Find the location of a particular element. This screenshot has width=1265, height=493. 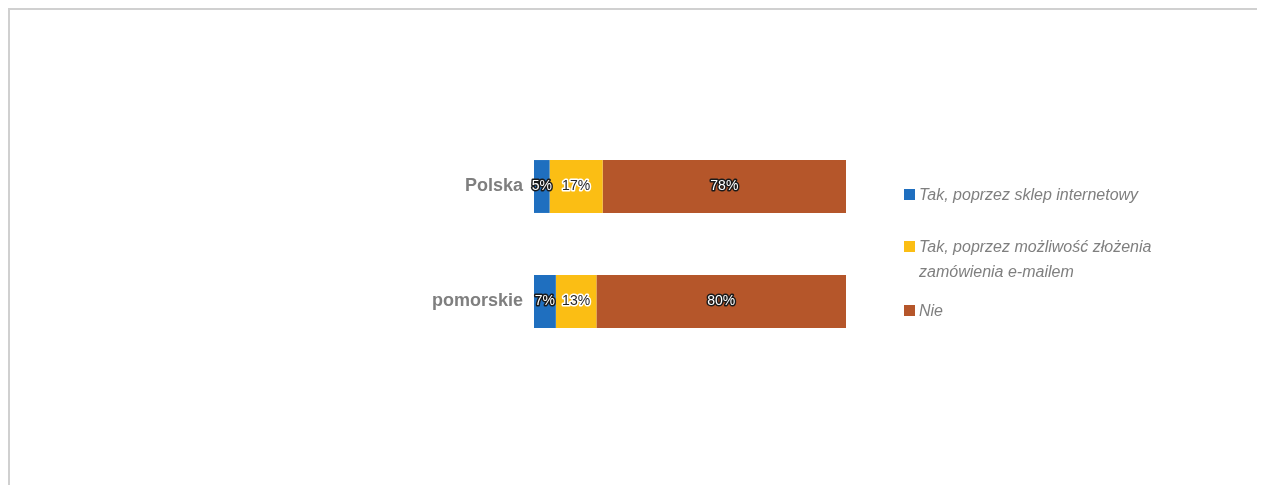

legend-label: Tak, poprzez sklep internetowy is located at coordinates (1029, 195).